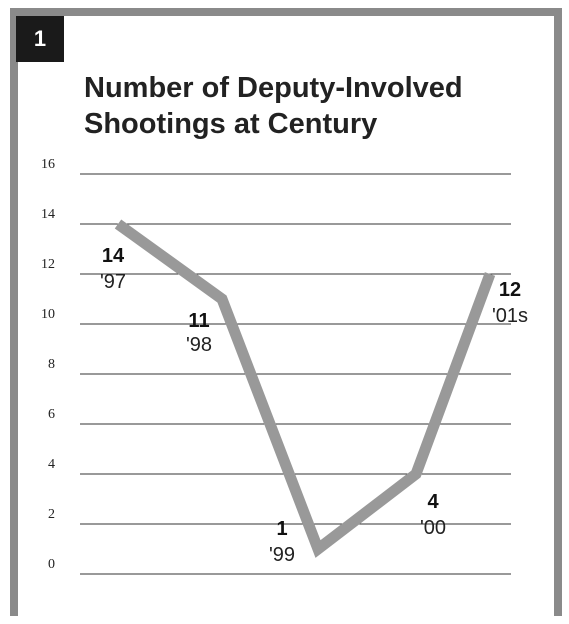 The width and height of the screenshot is (569, 624). I want to click on y-tick-label-8: 8, so click(51, 364).